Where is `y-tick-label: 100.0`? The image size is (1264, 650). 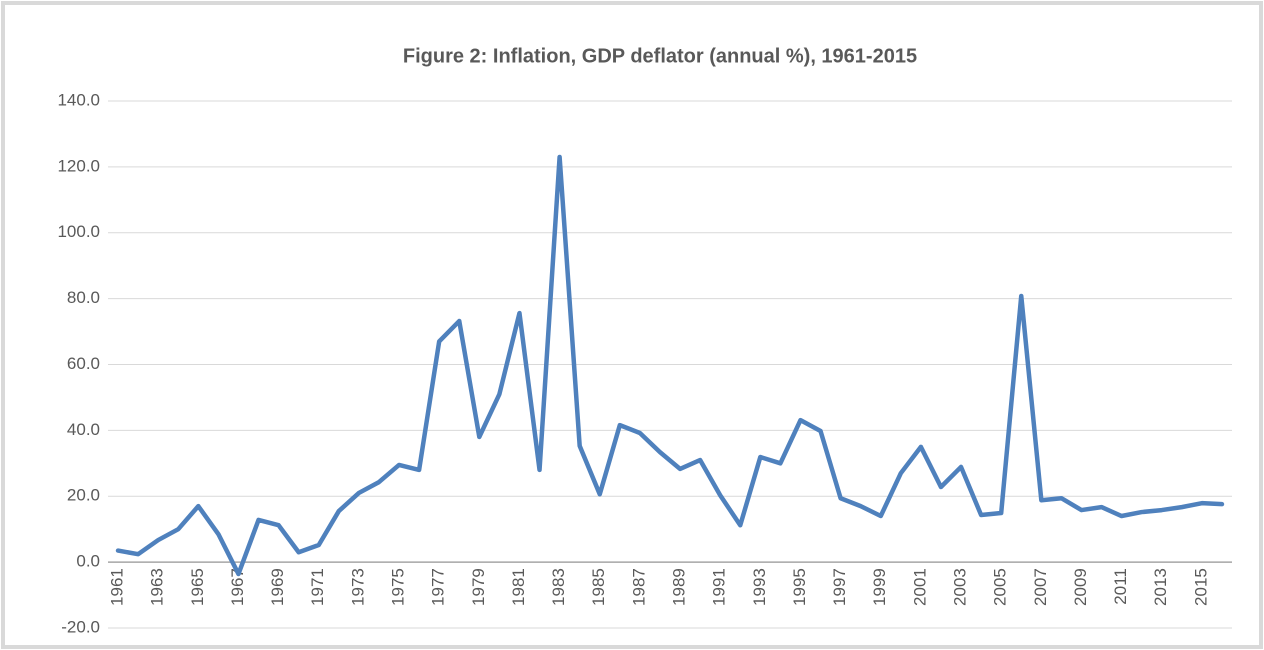 y-tick-label: 100.0 is located at coordinates (78, 231).